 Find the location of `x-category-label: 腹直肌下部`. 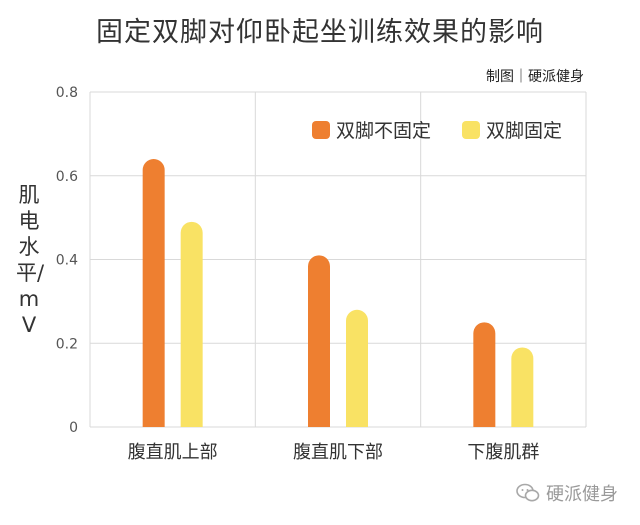

x-category-label: 腹直肌下部 is located at coordinates (338, 452).